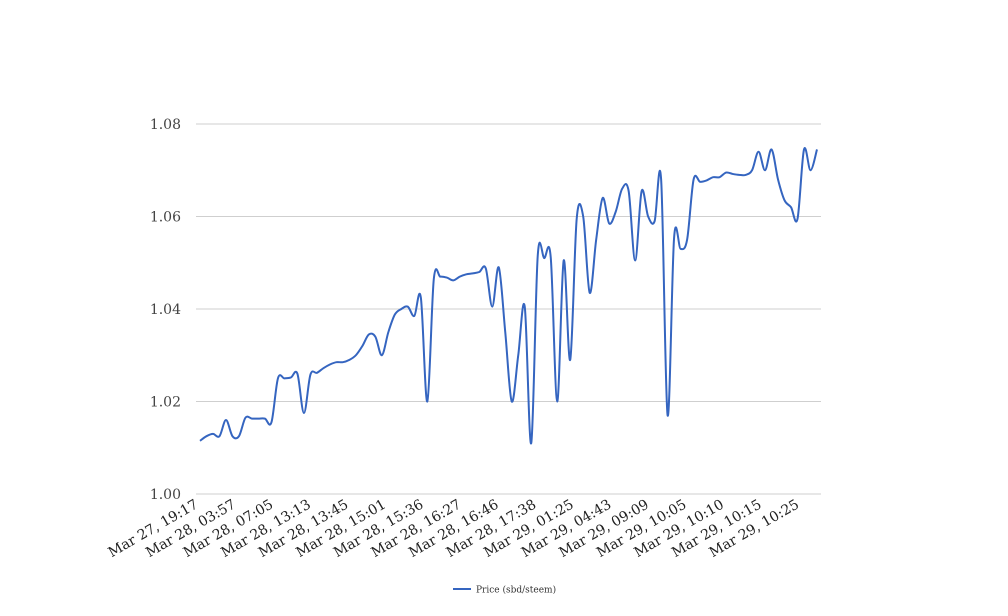  I want to click on legend-label: Price (sbd/steem), so click(516, 590).